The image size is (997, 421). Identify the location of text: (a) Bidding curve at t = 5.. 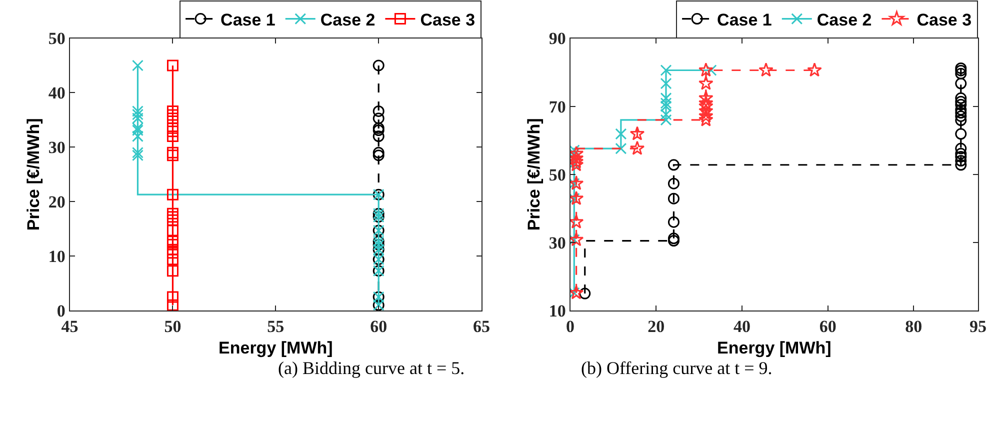
(371, 368).